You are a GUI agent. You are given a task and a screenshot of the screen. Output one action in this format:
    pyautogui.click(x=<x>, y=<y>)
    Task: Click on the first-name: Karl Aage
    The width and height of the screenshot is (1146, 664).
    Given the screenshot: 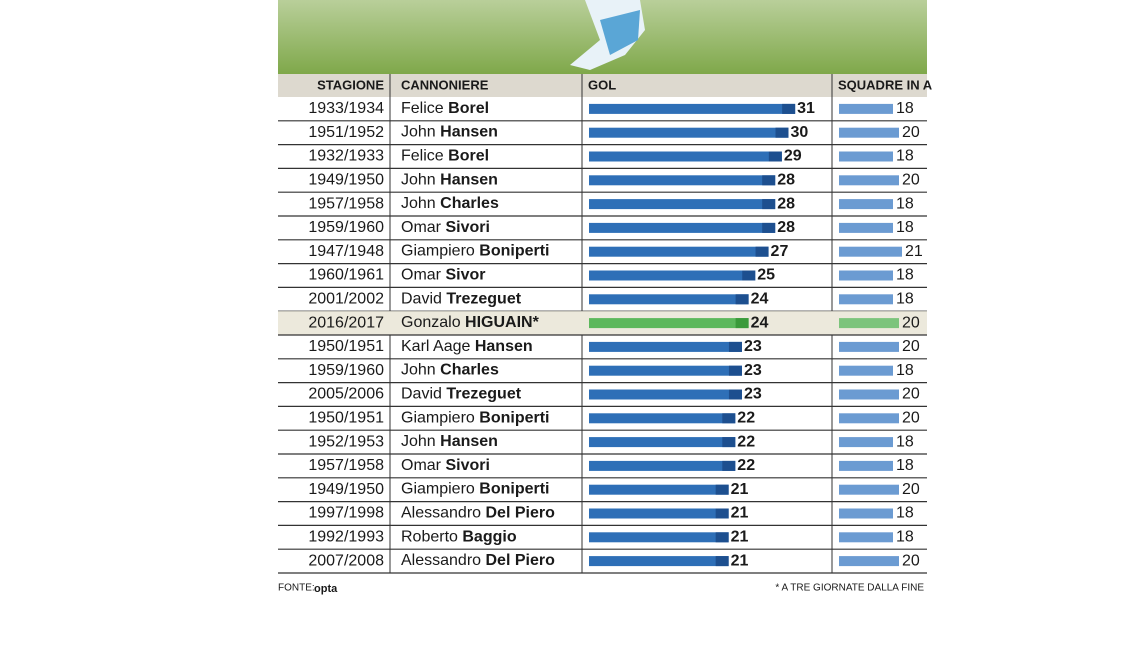 What is the action you would take?
    pyautogui.click(x=435, y=346)
    